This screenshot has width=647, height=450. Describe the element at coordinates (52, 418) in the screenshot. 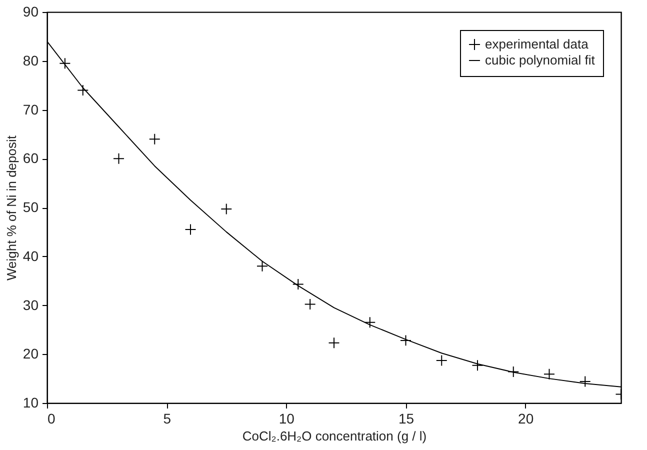

I see `x-tick-label: 0` at that location.